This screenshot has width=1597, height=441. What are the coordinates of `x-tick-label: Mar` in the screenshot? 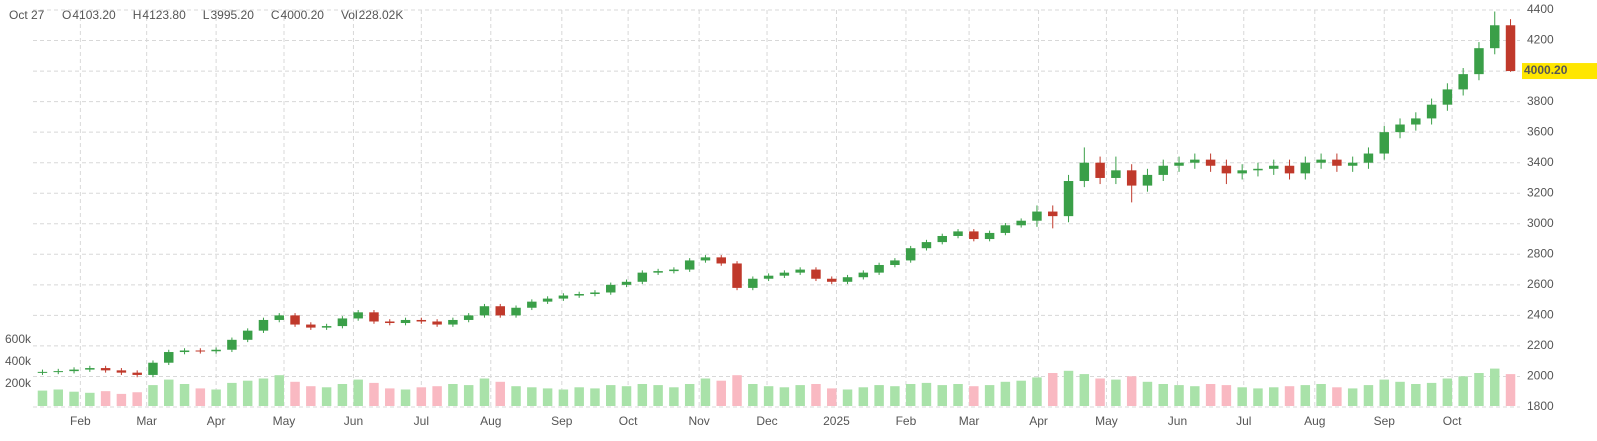 It's located at (146, 421).